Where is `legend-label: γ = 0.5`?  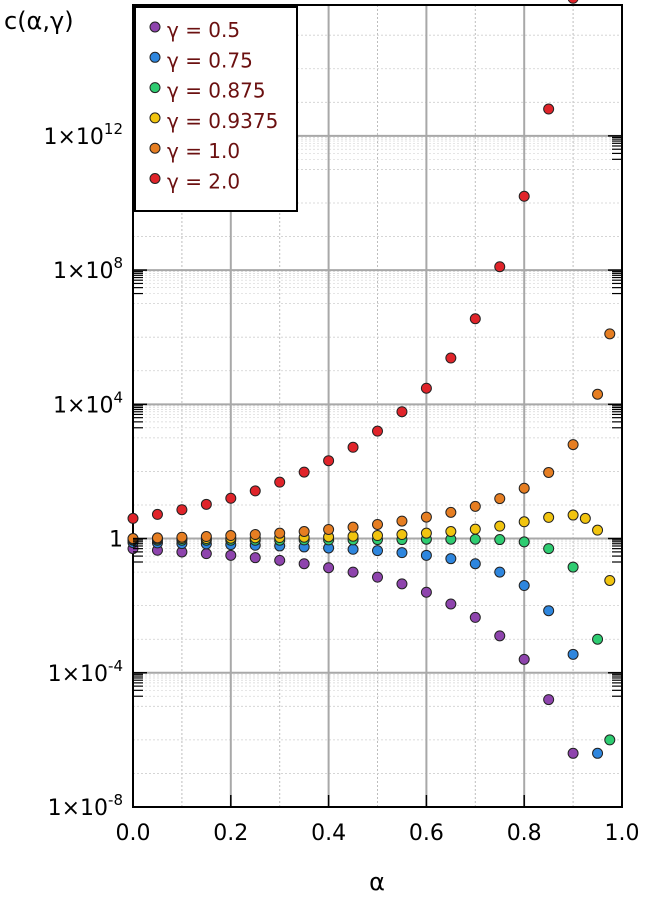 legend-label: γ = 0.5 is located at coordinates (203, 30).